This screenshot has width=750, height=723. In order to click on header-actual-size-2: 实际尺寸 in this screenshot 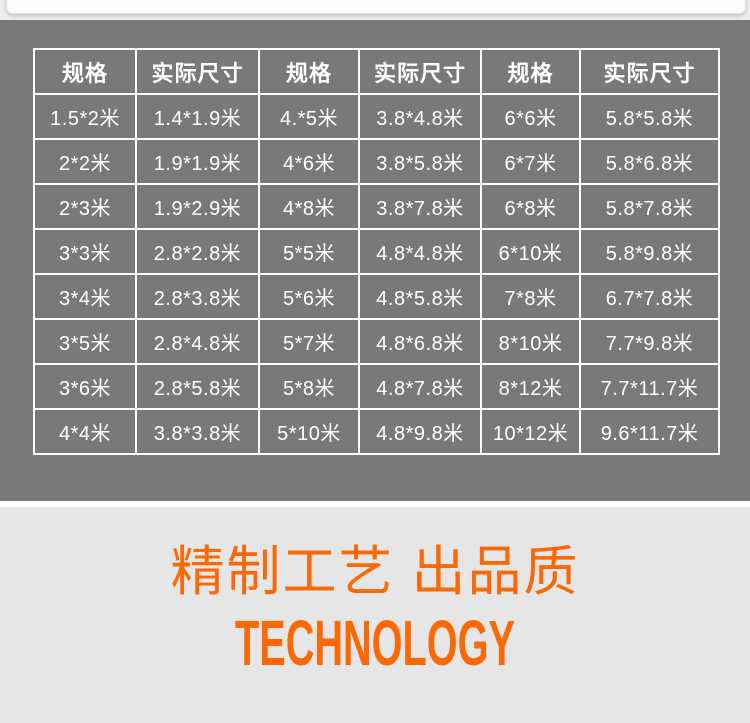, I will do `click(420, 71)`.